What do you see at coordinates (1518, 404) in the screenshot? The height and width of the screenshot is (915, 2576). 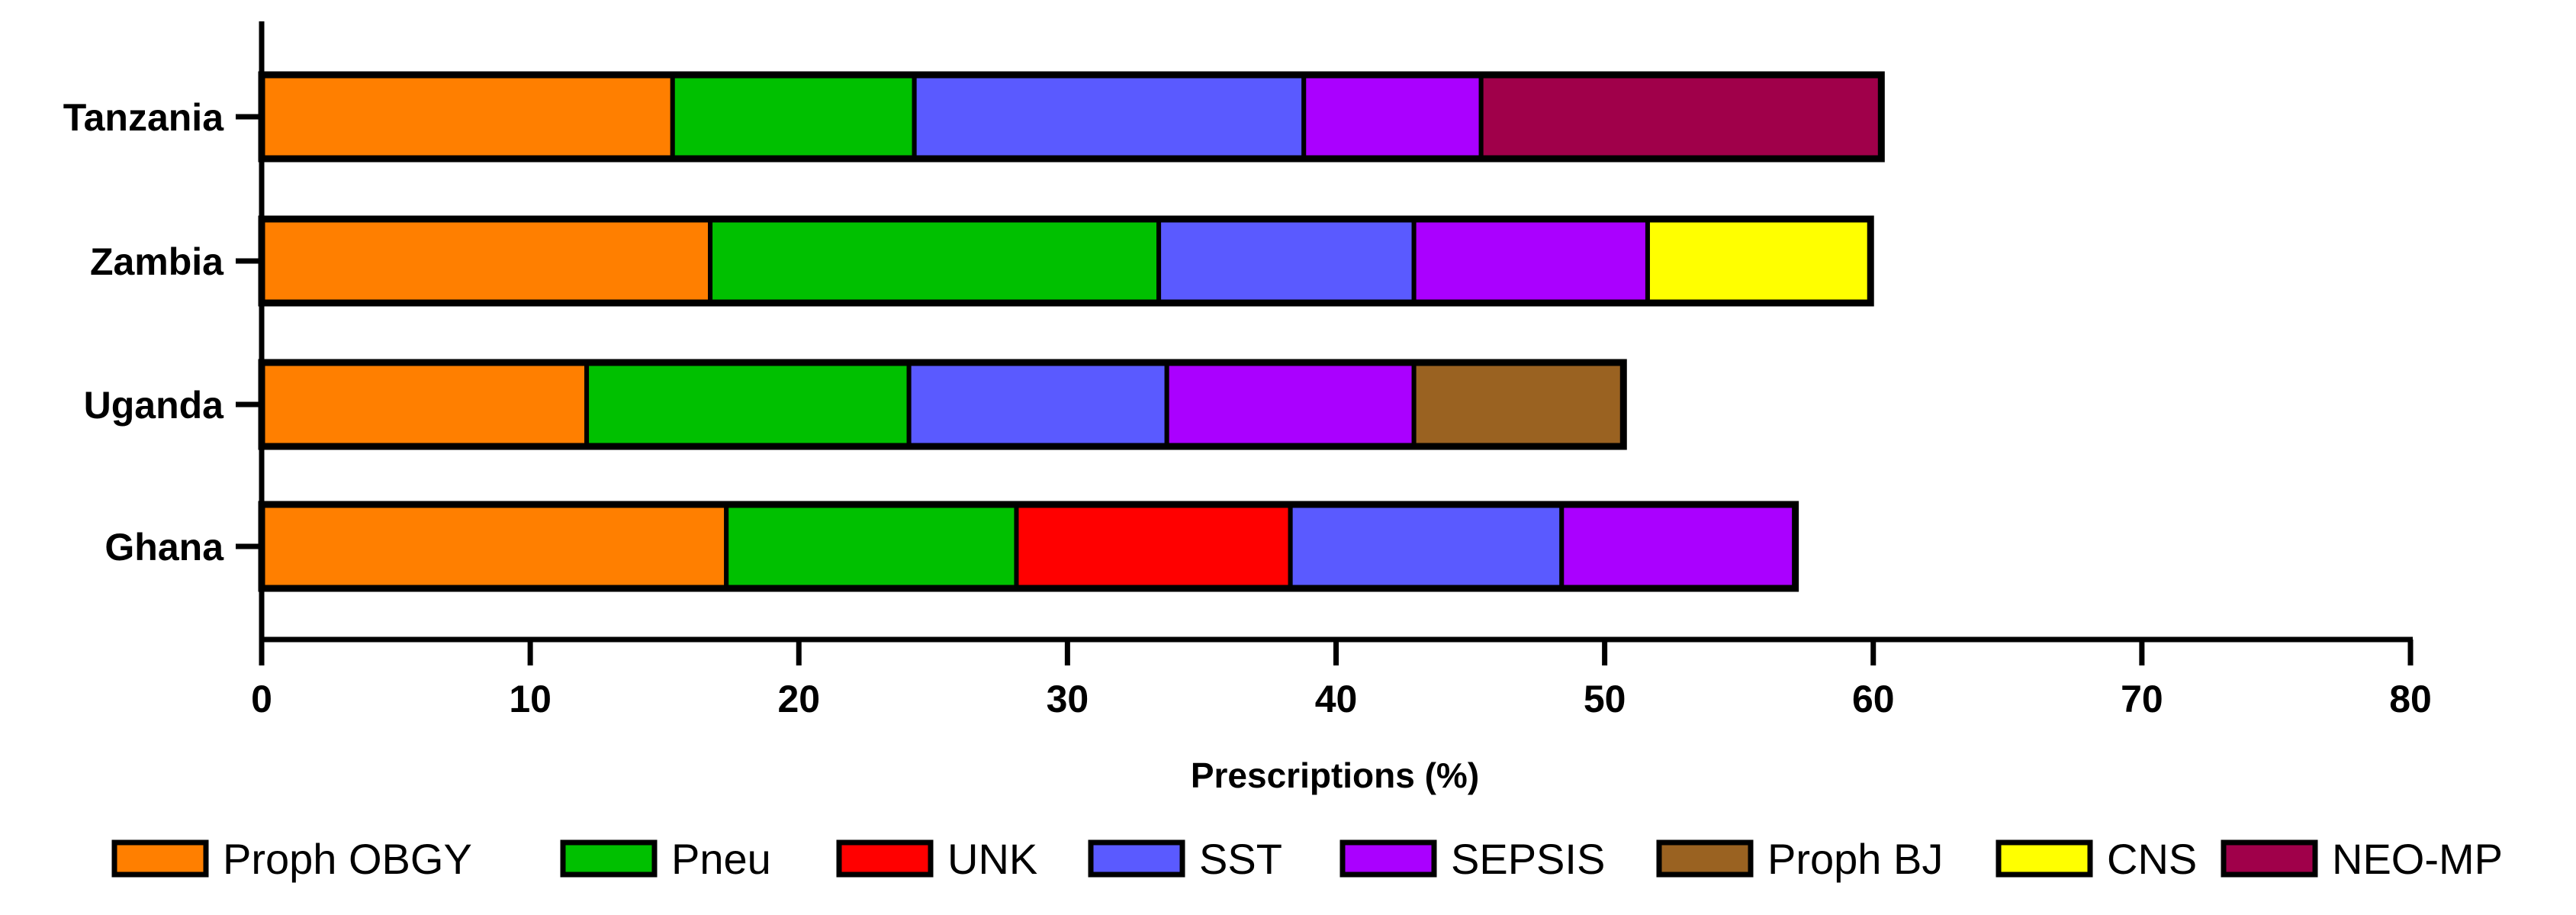 I see `bar-segment-uganda-proph-bj` at bounding box center [1518, 404].